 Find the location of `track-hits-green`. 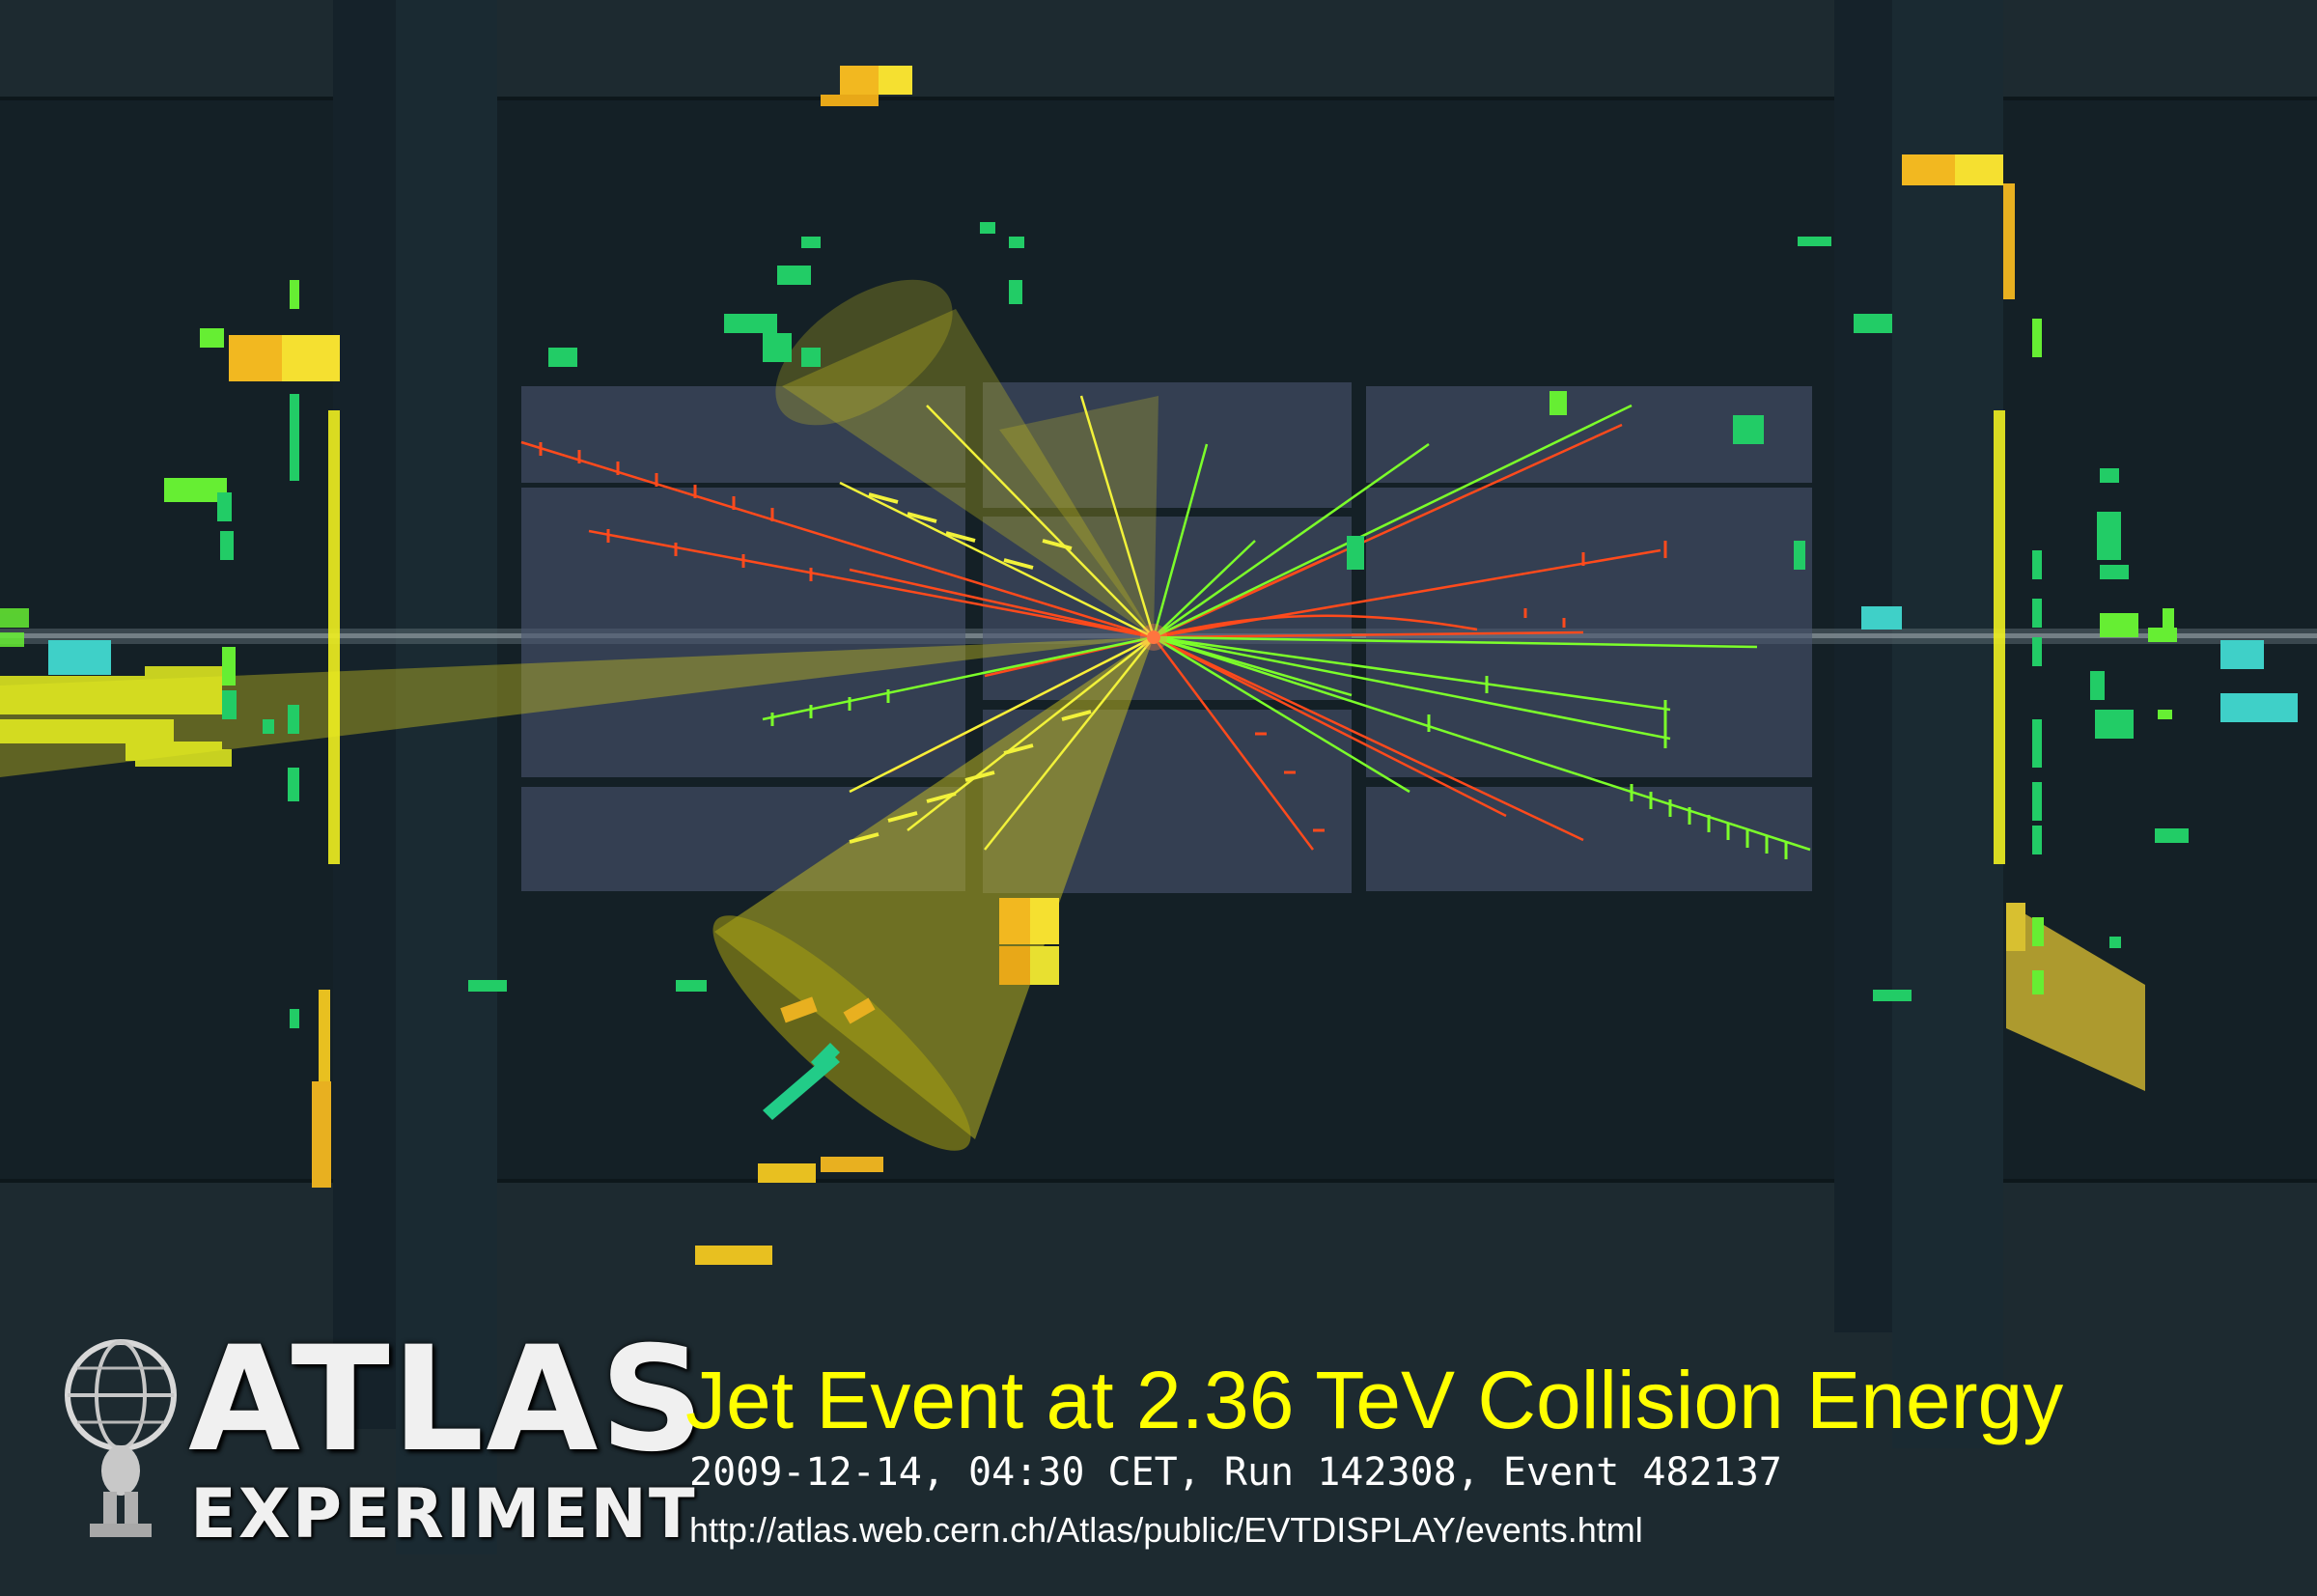

track-hits-green is located at coordinates (1279, 768).